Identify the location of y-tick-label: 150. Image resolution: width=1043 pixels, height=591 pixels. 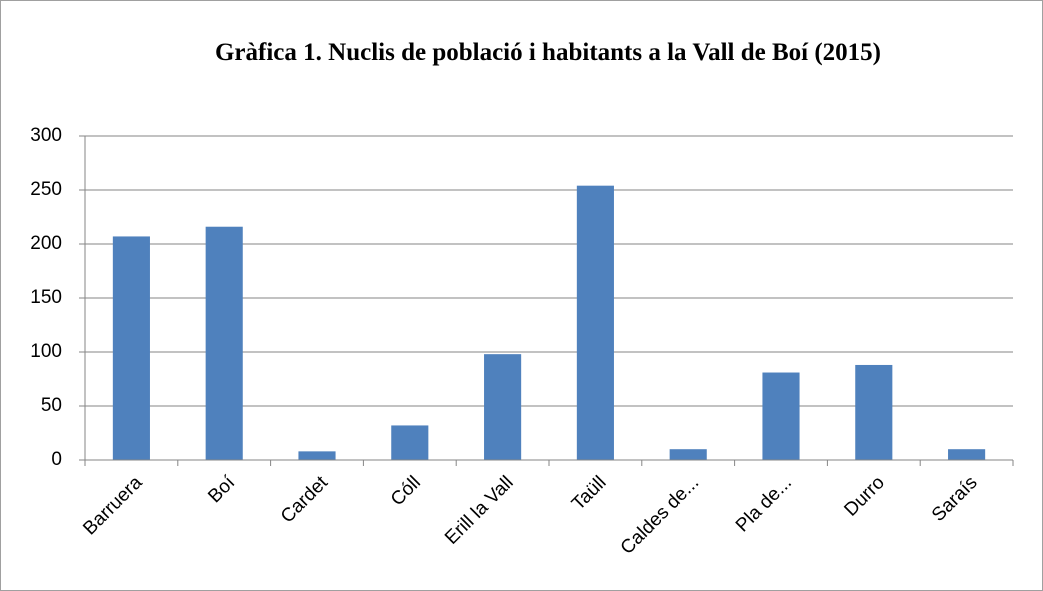
(46, 297).